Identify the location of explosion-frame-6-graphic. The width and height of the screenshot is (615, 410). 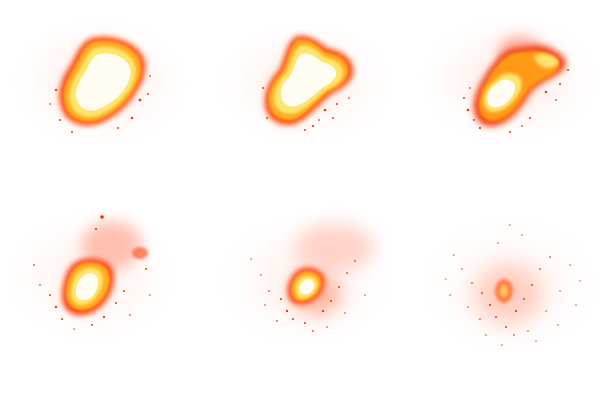
(510, 285).